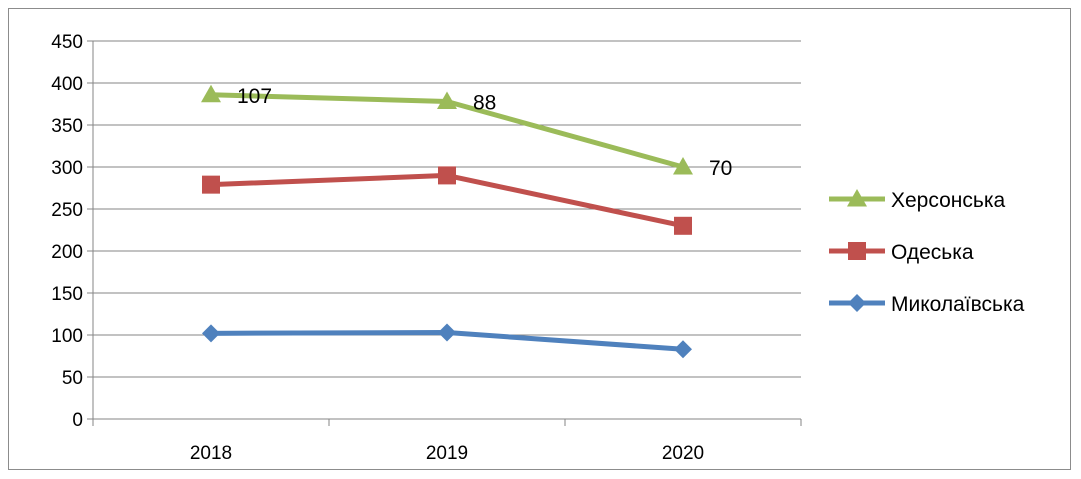 This screenshot has width=1081, height=479. I want to click on x-tick-labels: 2018 2019 2020, so click(447, 453).